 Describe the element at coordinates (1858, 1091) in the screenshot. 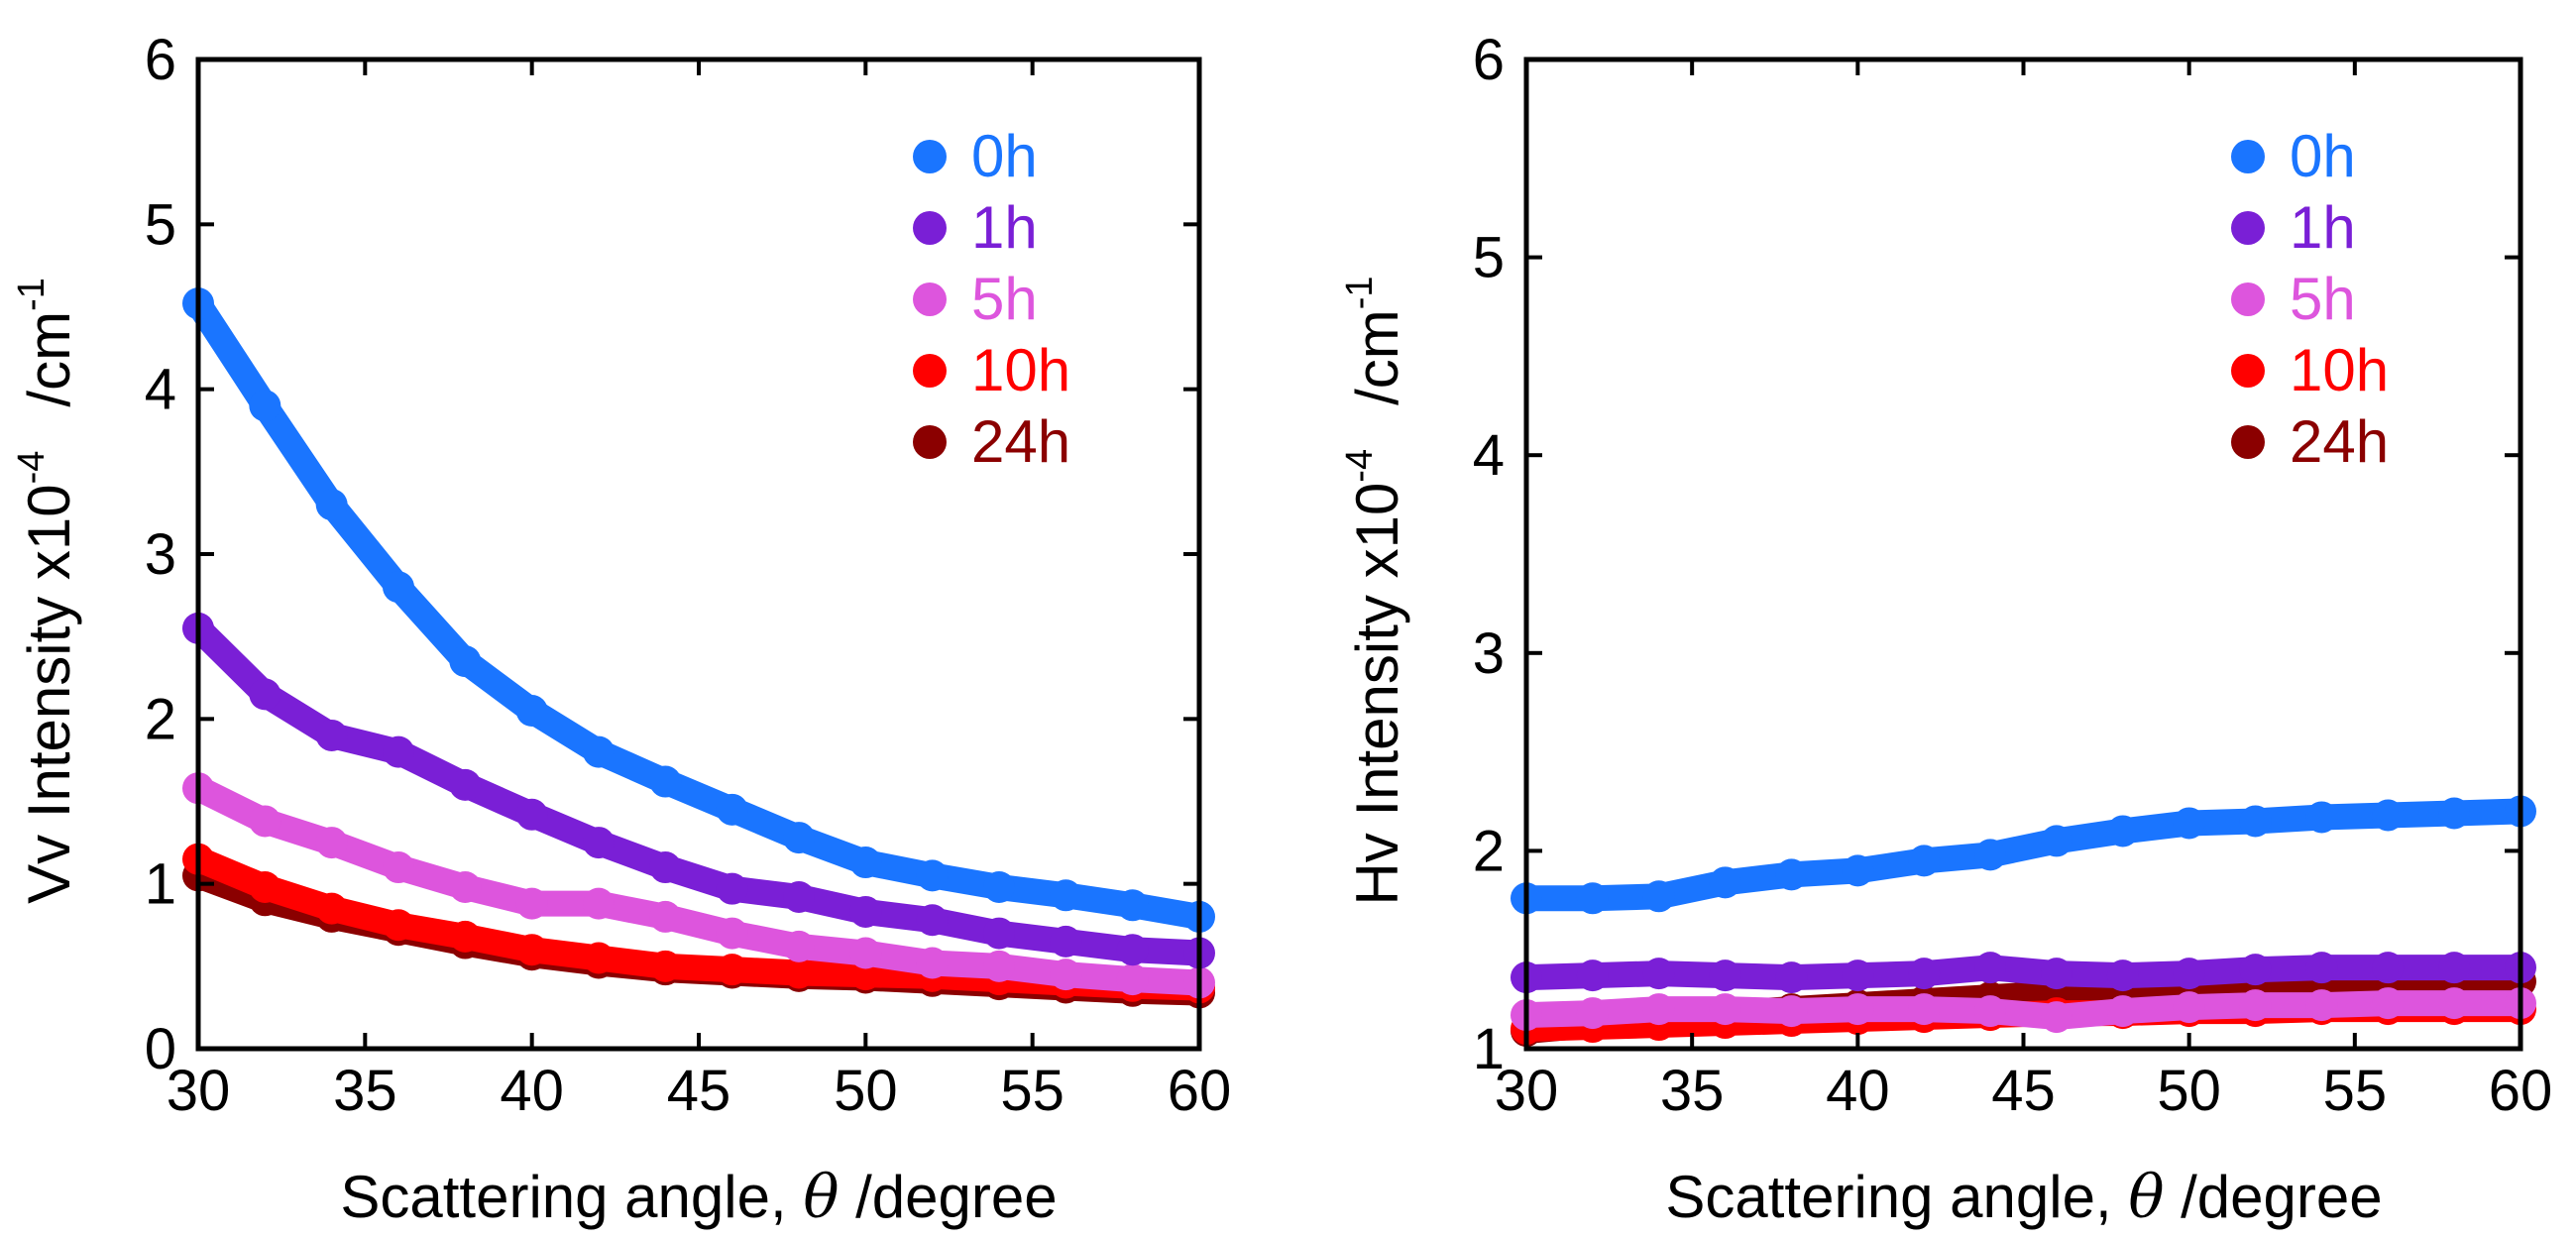

I see `hv-x-tick-label: 40` at that location.